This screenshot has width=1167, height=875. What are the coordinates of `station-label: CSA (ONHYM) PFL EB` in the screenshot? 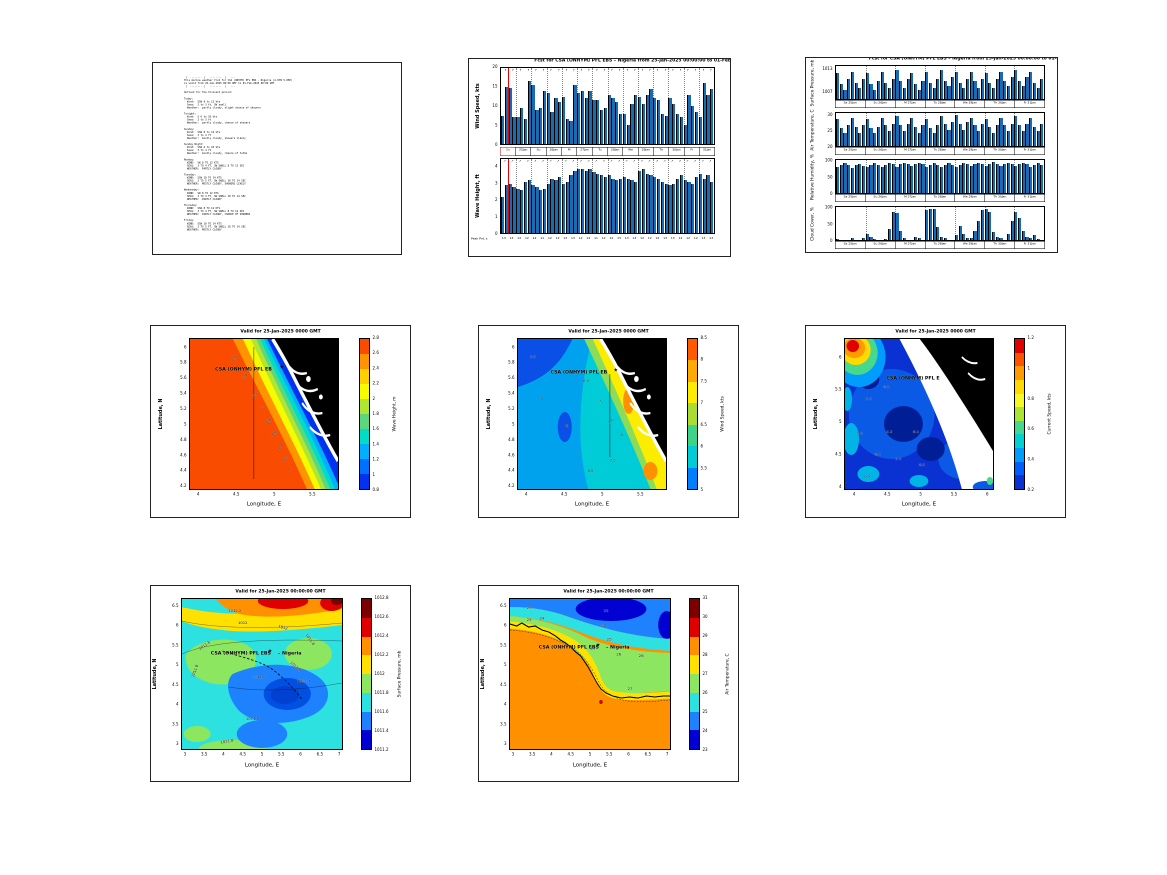 It's located at (243, 369).